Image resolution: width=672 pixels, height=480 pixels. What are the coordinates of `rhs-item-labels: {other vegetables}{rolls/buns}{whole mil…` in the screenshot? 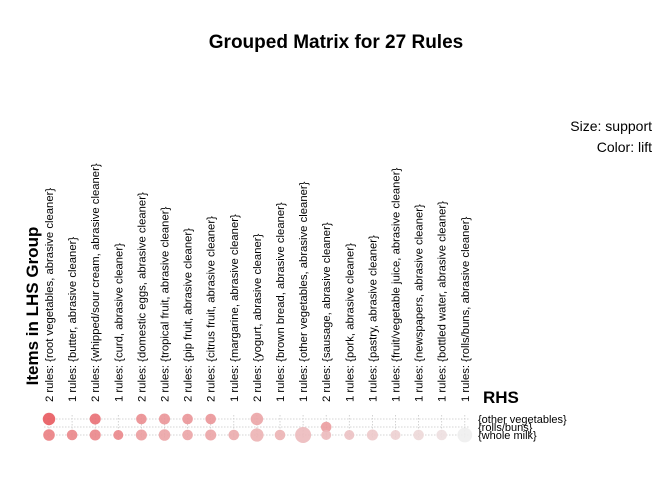 It's located at (522, 428).